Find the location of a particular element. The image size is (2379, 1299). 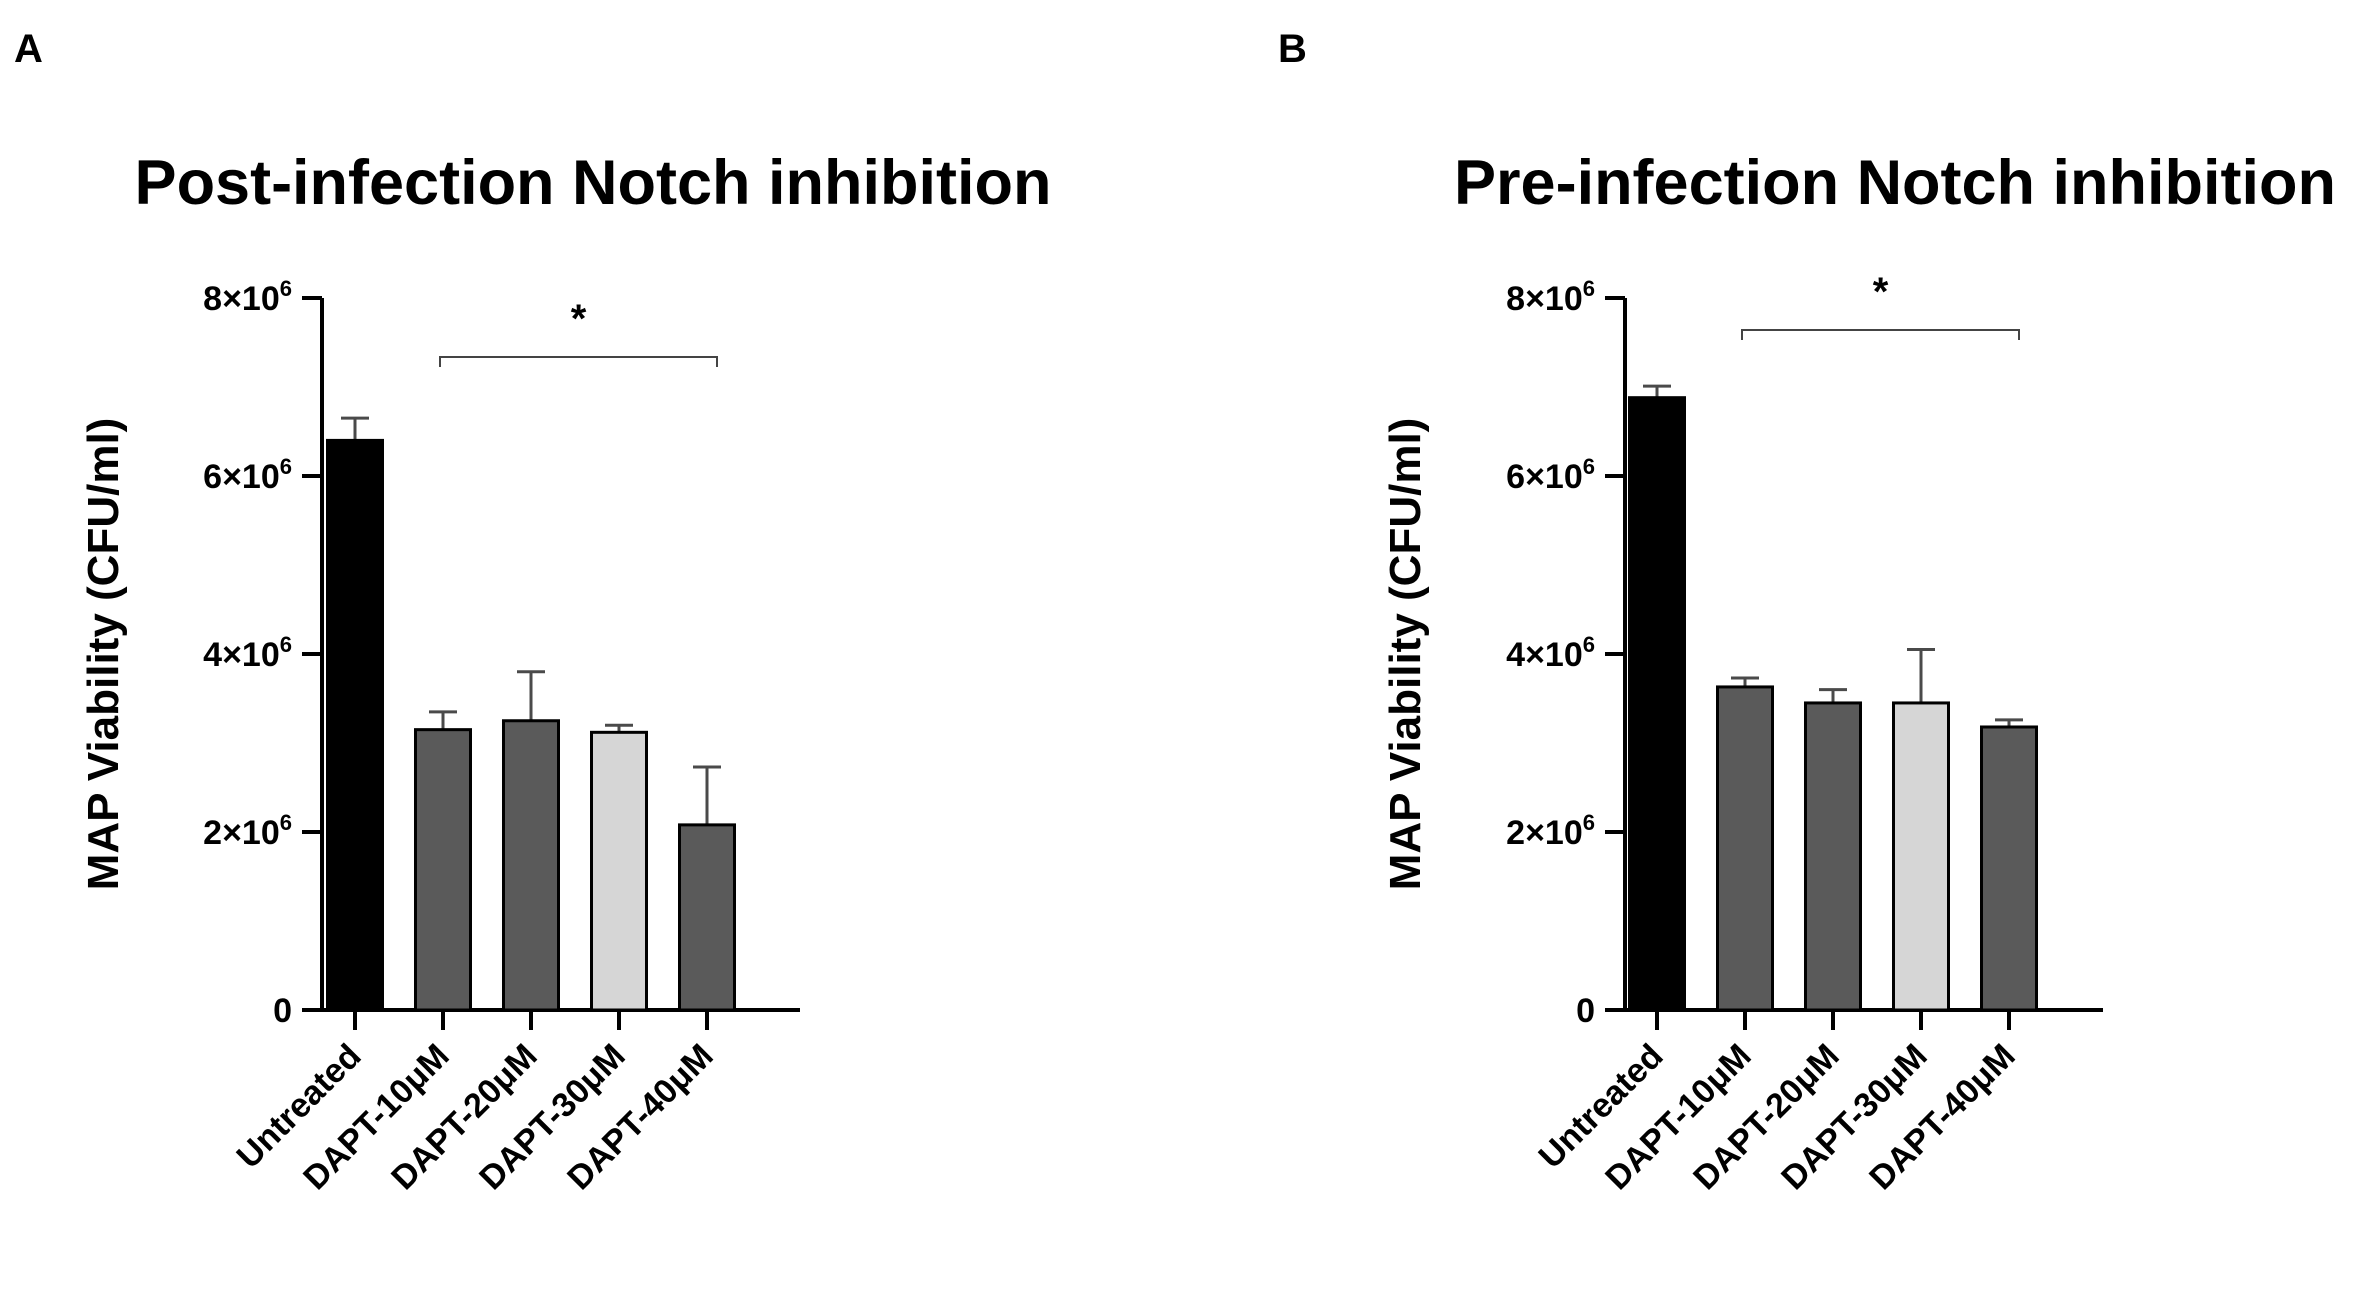

chart-title: Post-infection Notch inhibition is located at coordinates (593, 183).